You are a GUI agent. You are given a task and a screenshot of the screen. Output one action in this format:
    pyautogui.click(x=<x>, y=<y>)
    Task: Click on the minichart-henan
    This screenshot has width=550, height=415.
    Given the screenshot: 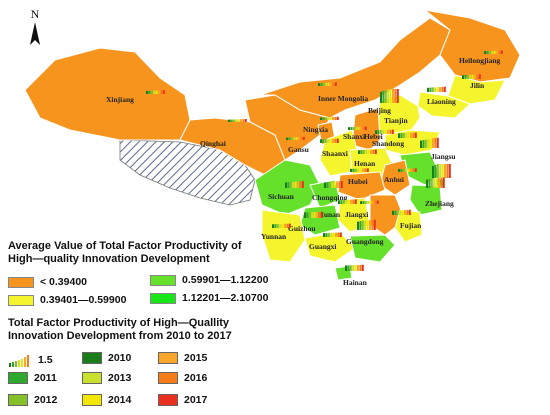 What is the action you would take?
    pyautogui.click(x=367, y=151)
    